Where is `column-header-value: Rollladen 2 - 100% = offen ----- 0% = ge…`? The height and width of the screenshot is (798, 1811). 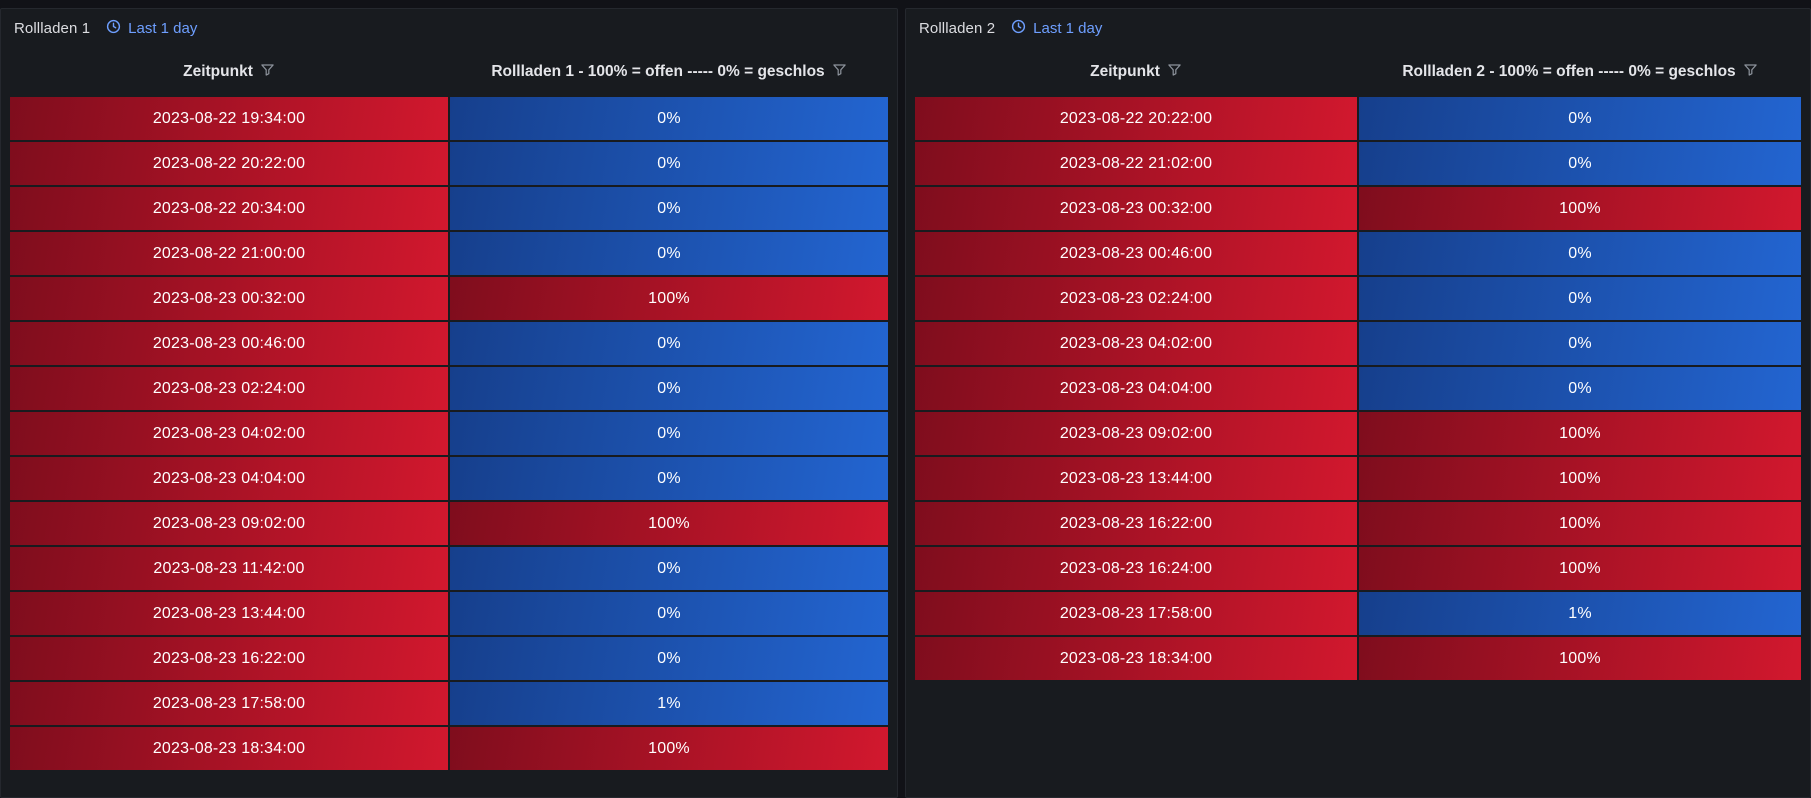 column-header-value: Rollladen 2 - 100% = offen ----- 0% = ge… is located at coordinates (1580, 72).